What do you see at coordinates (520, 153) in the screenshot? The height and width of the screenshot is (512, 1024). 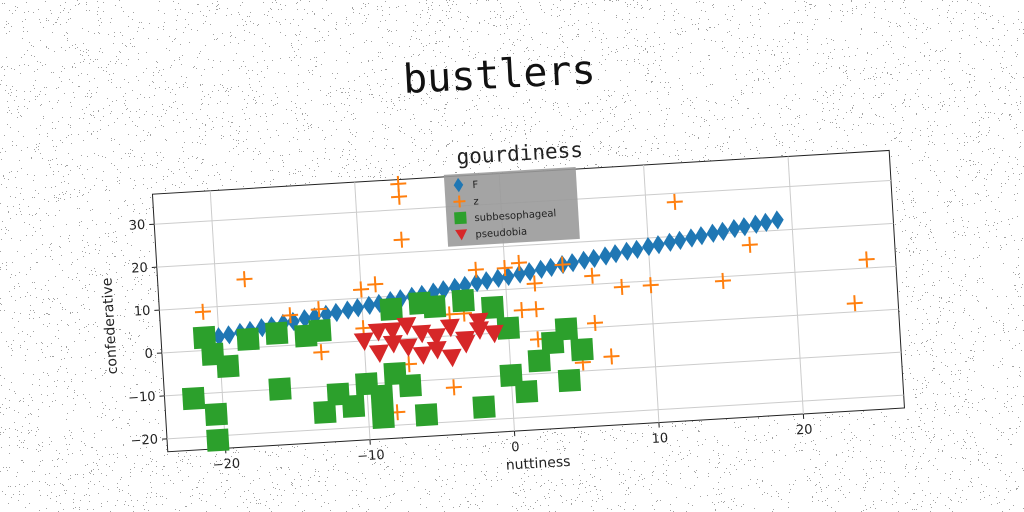 I see `chart-title: gourdiness` at bounding box center [520, 153].